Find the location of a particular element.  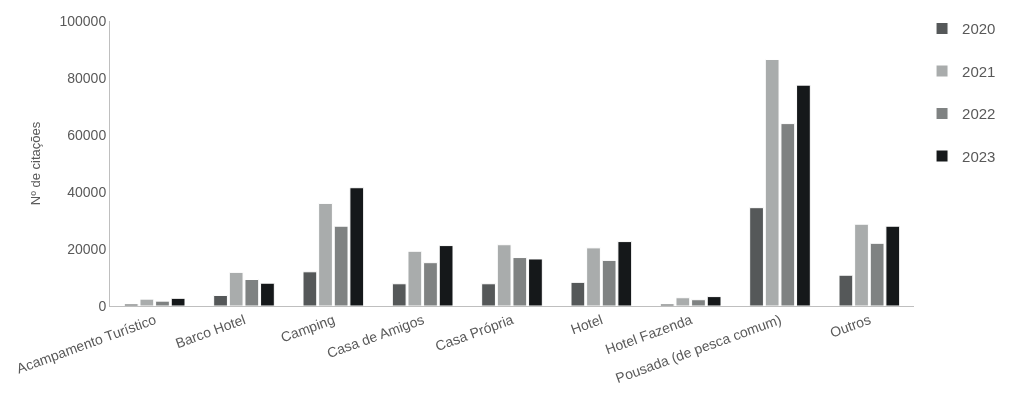

legend-label: 2022 is located at coordinates (979, 114).